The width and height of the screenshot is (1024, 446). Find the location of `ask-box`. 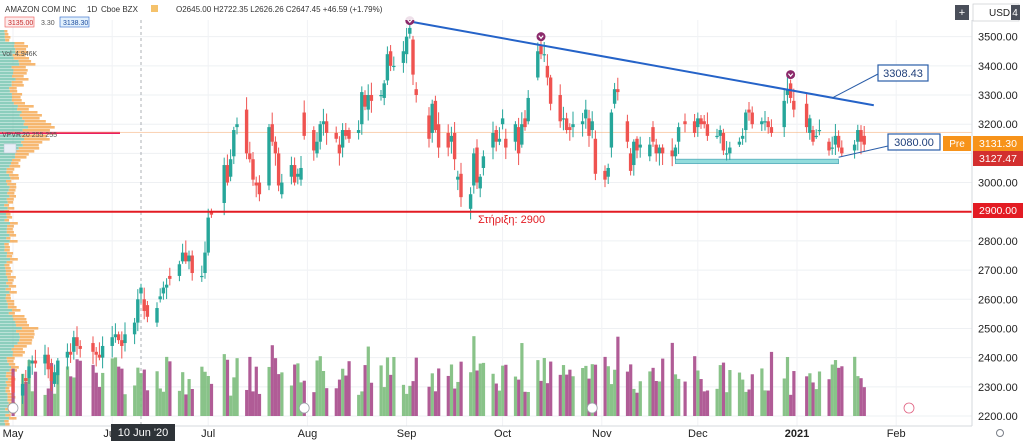

ask-box is located at coordinates (74, 22).